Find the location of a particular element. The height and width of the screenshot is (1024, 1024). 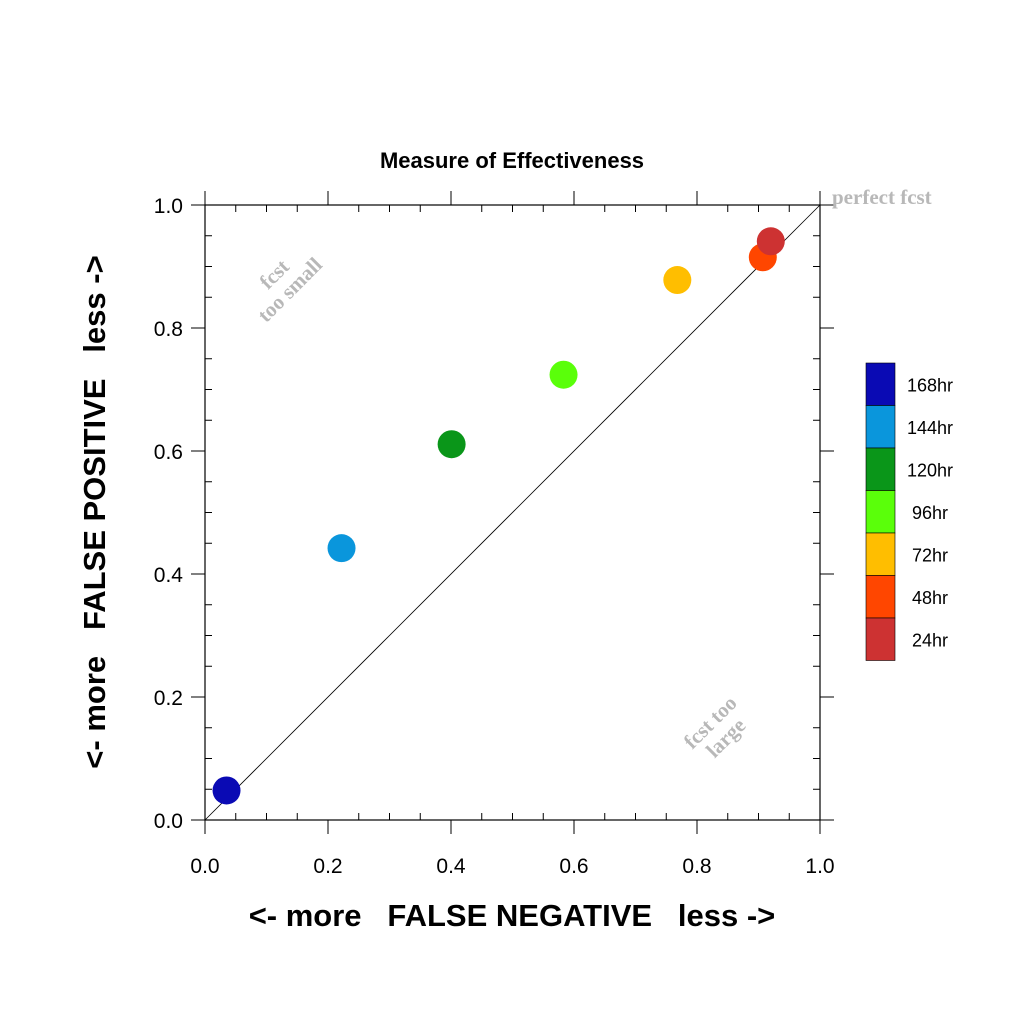

y-tick-label: 0.0 is located at coordinates (168, 821).